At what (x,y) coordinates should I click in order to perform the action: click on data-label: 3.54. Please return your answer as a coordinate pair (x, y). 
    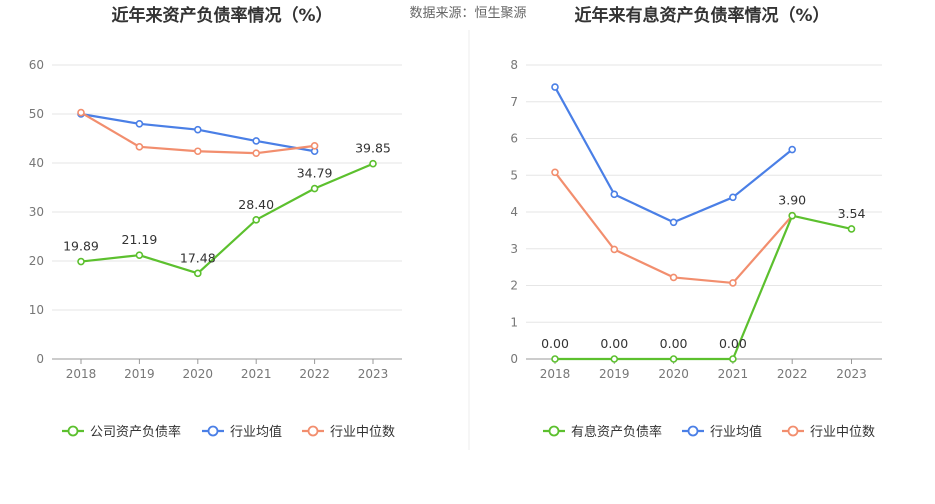
    Looking at the image, I should click on (852, 213).